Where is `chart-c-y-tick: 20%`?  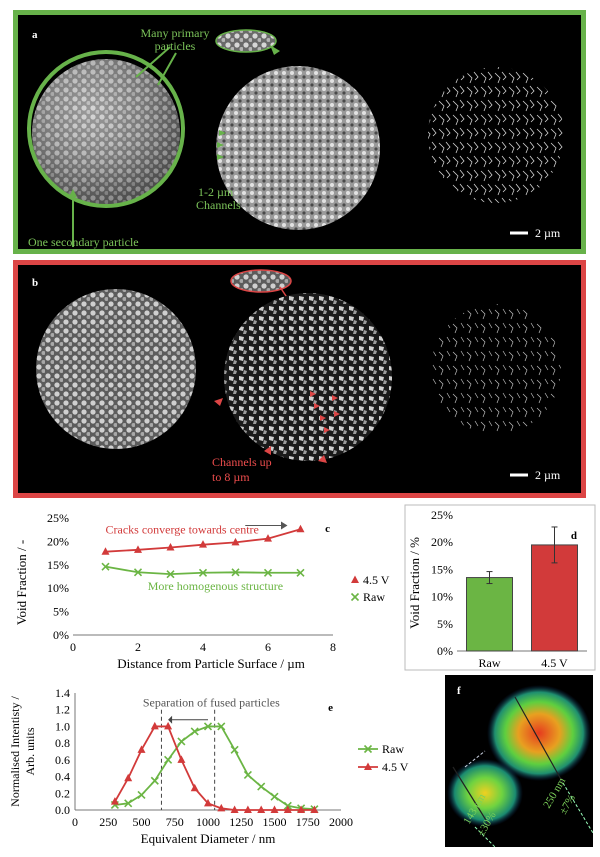 chart-c-y-tick: 20% is located at coordinates (58, 541).